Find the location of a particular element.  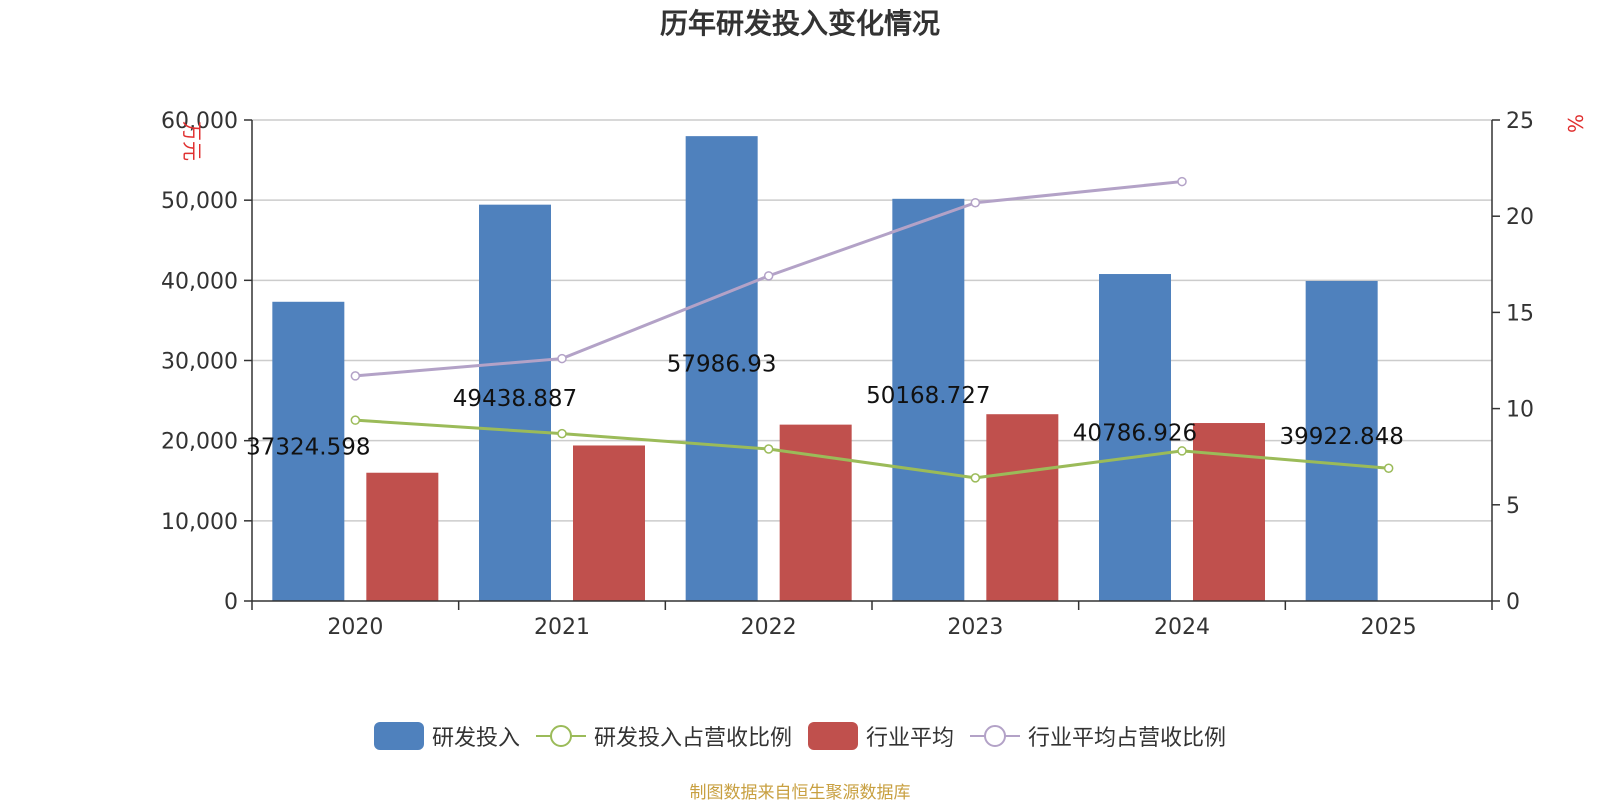

data-label: 50168.727 is located at coordinates (928, 396).